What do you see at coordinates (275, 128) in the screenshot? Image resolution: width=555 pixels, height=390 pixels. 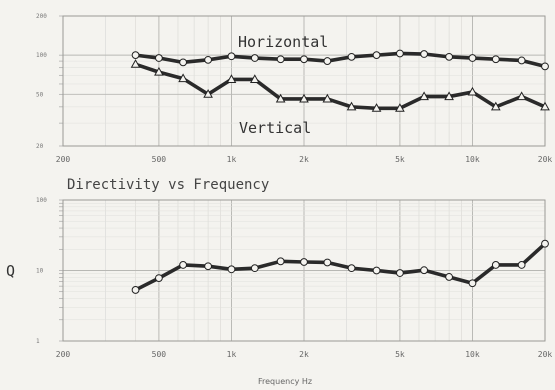 I see `vertical-series-label: Vertical` at bounding box center [275, 128].